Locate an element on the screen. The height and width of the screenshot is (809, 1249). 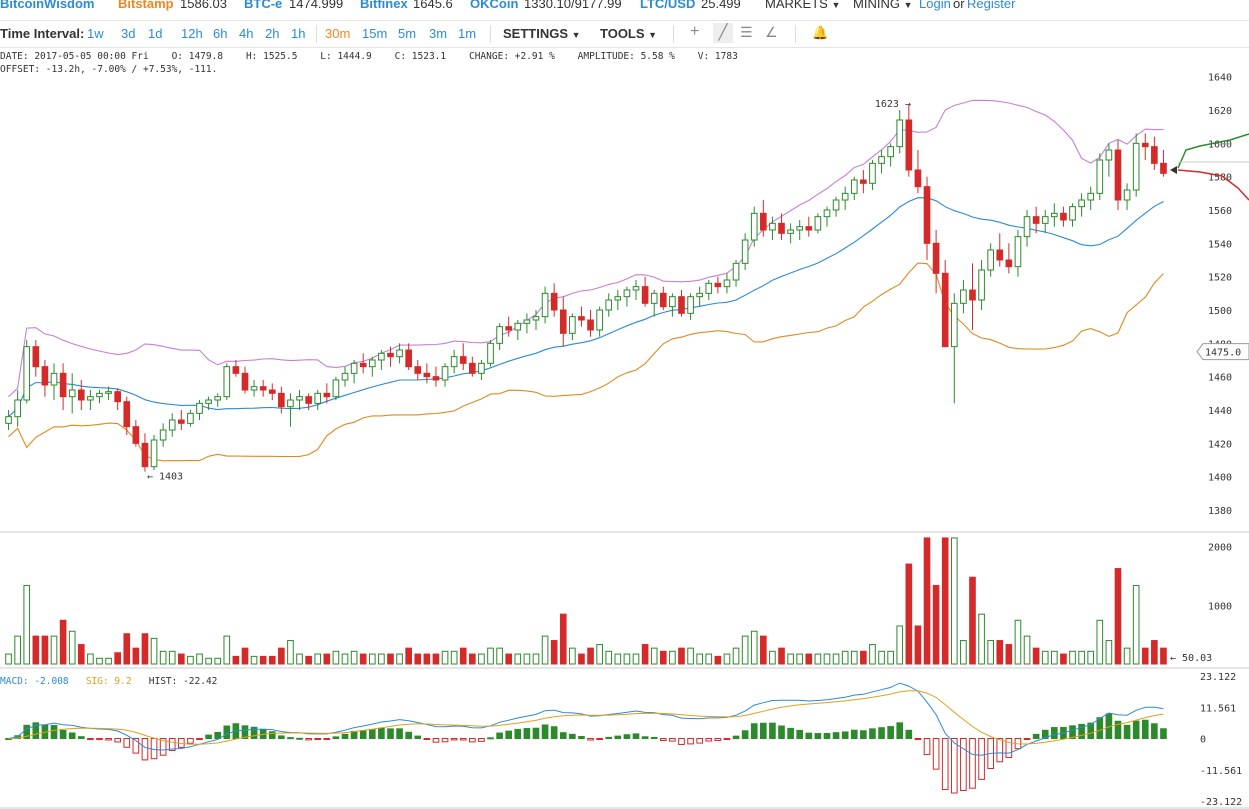
mining-label: MINING is located at coordinates (876, 5).